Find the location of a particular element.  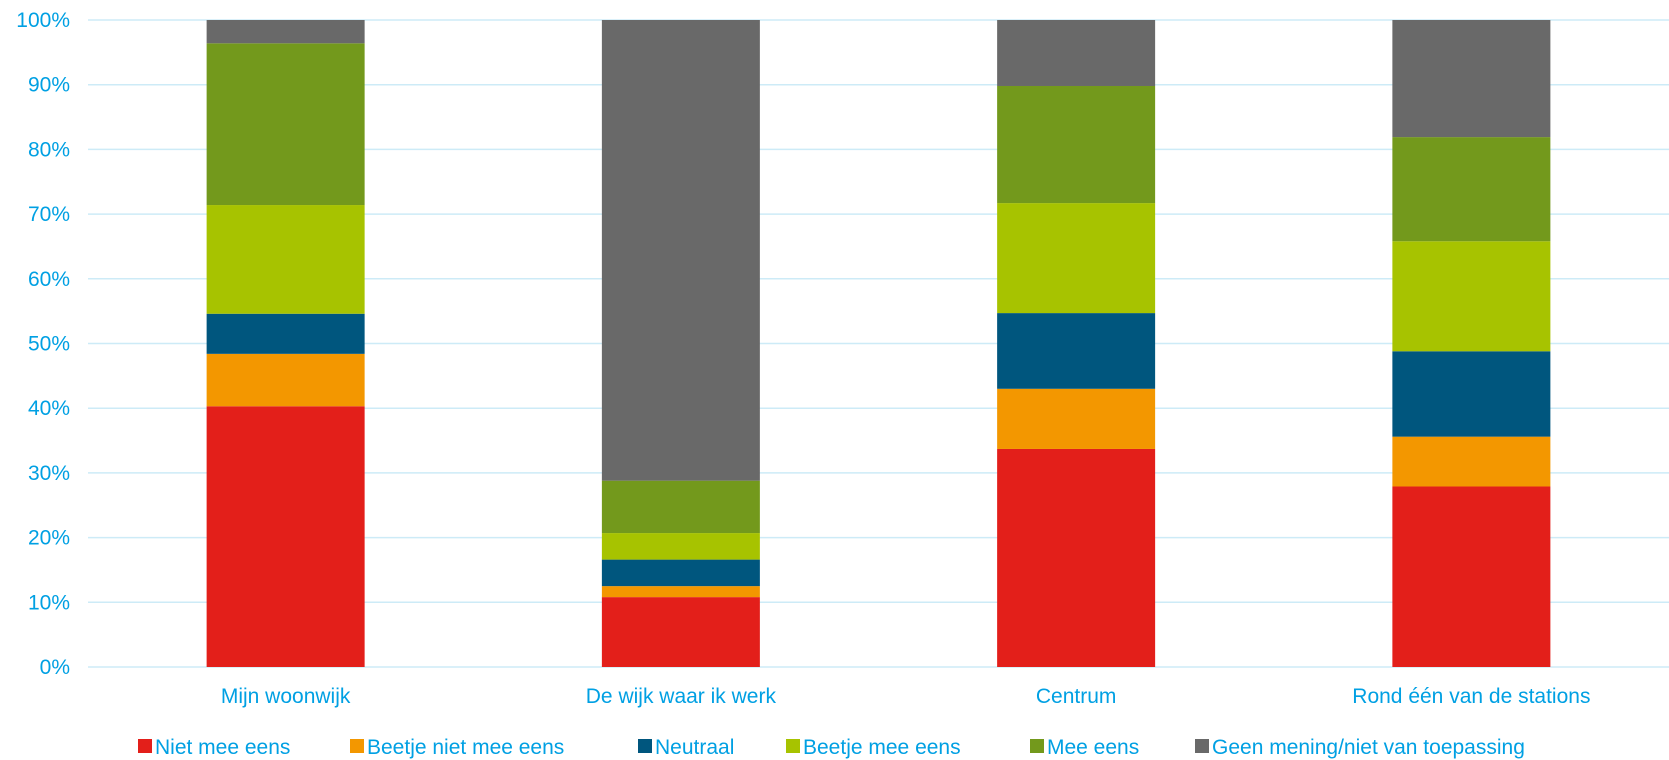

legend-label: Mee eens is located at coordinates (1093, 747).